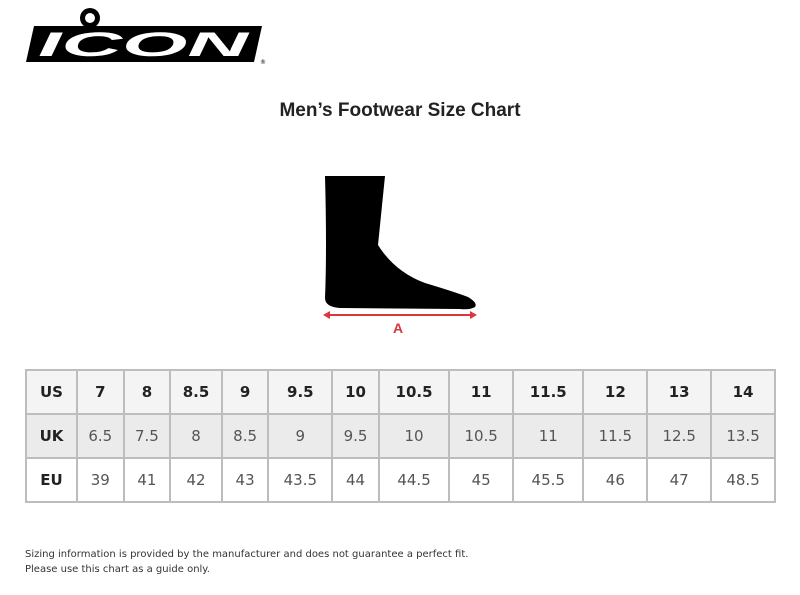  Describe the element at coordinates (481, 480) in the screenshot. I see `size-cell: 45` at that location.